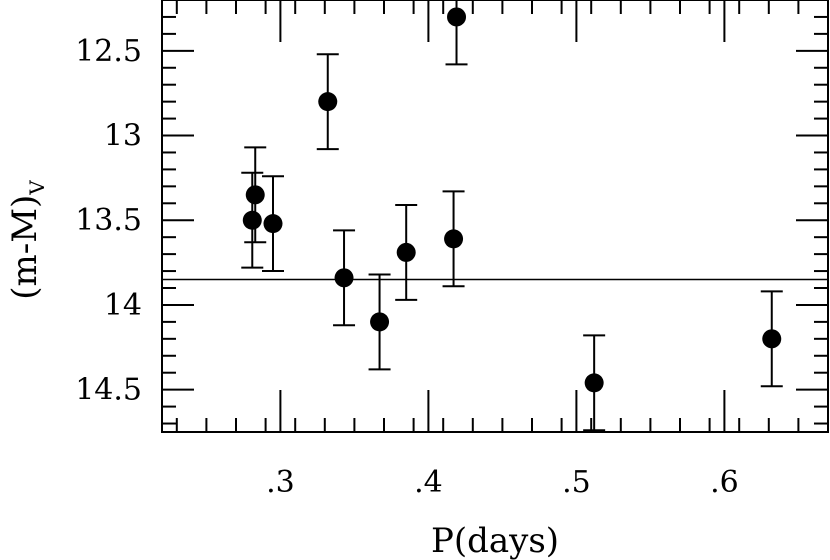 The width and height of the screenshot is (830, 560). Describe the element at coordinates (25, 247) in the screenshot. I see `y-axis-title-main: (m-M)` at that location.